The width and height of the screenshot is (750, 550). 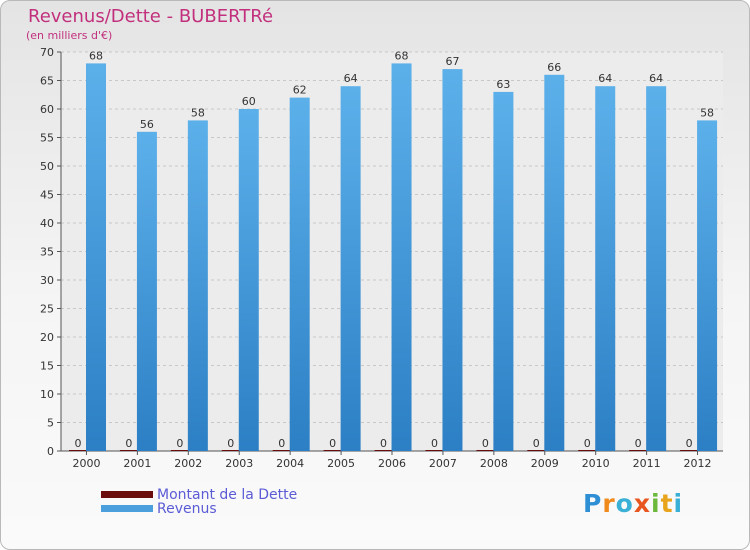 What do you see at coordinates (50, 423) in the screenshot?
I see `y-tick-label: 5` at bounding box center [50, 423].